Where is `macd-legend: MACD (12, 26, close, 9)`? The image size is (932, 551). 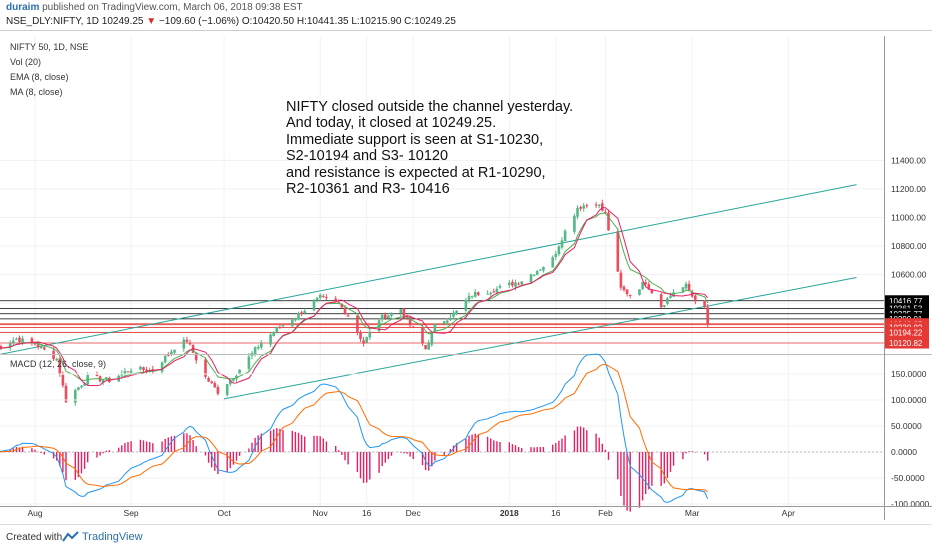 macd-legend: MACD (12, 26, close, 9) is located at coordinates (58, 364).